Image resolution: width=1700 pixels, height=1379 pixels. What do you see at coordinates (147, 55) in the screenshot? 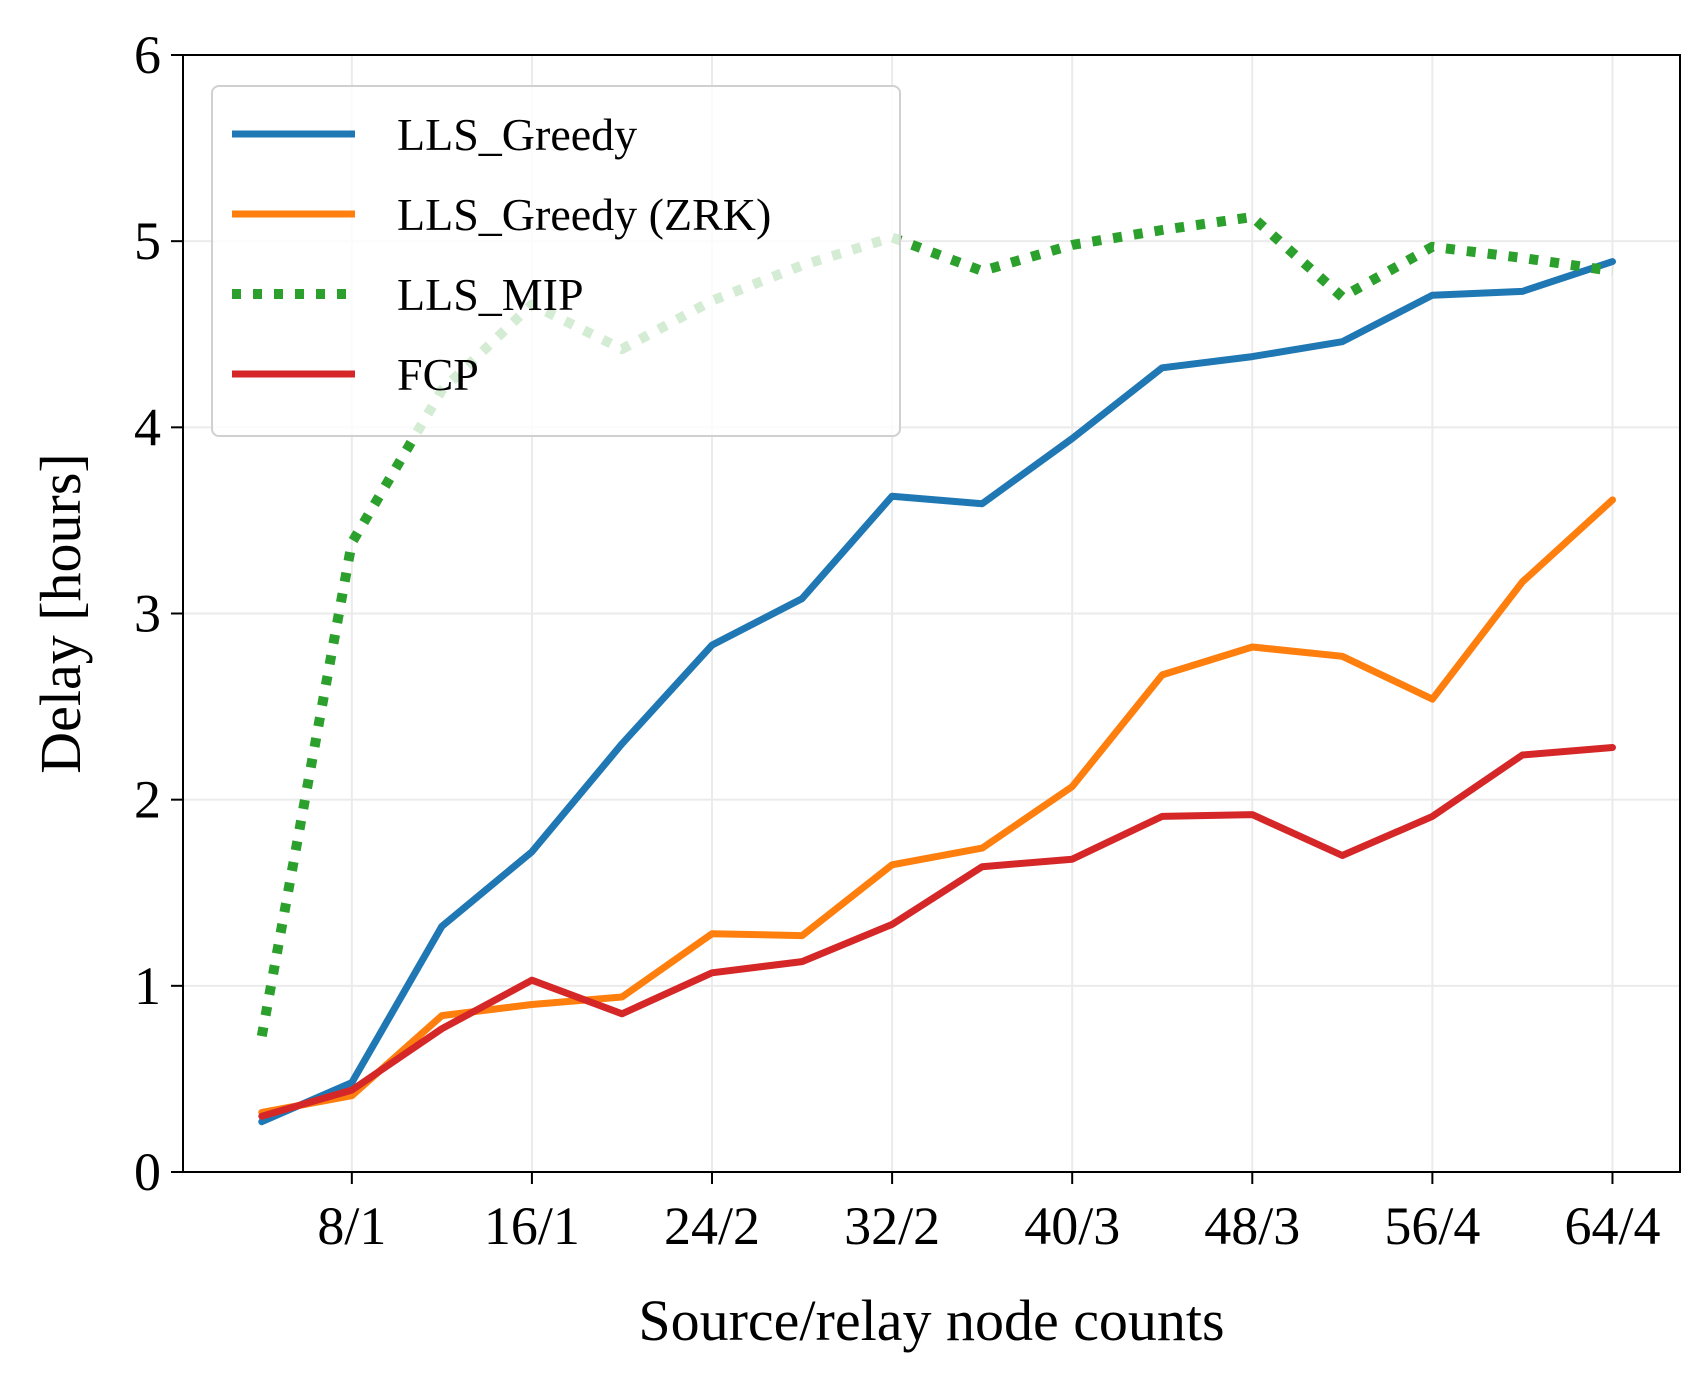
I see `y-tick-label: 6` at bounding box center [147, 55].